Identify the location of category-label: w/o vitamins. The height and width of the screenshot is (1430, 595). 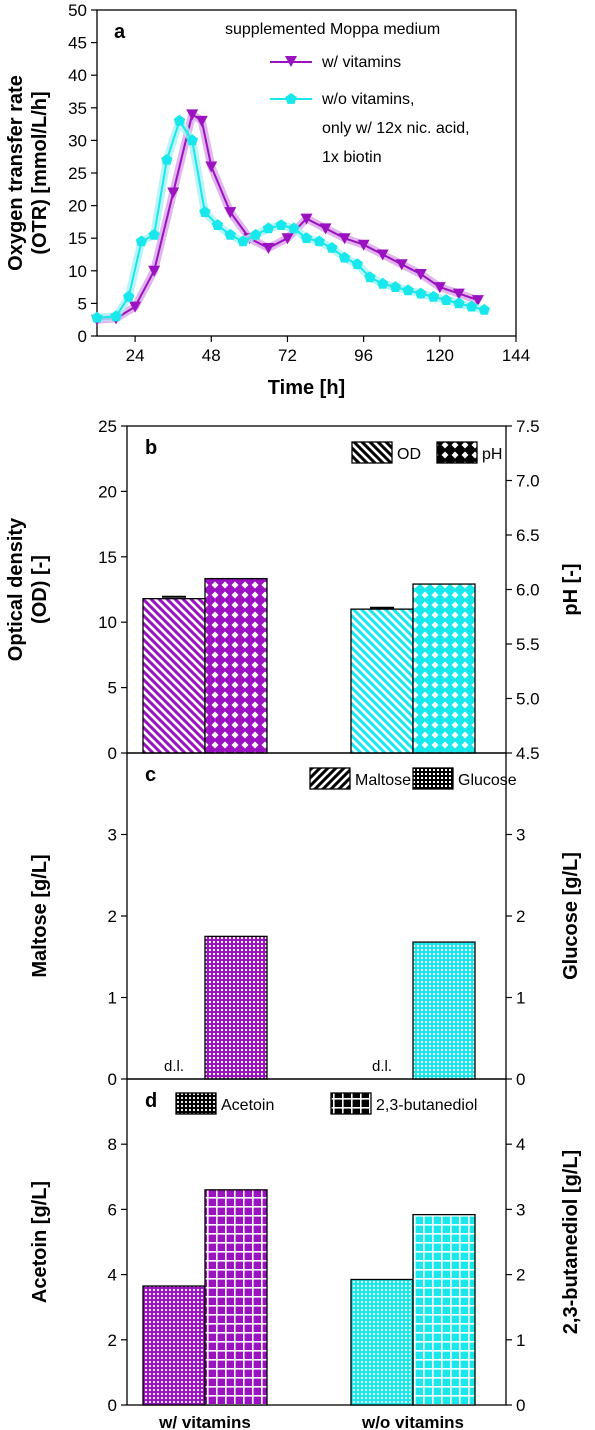
(412, 1421).